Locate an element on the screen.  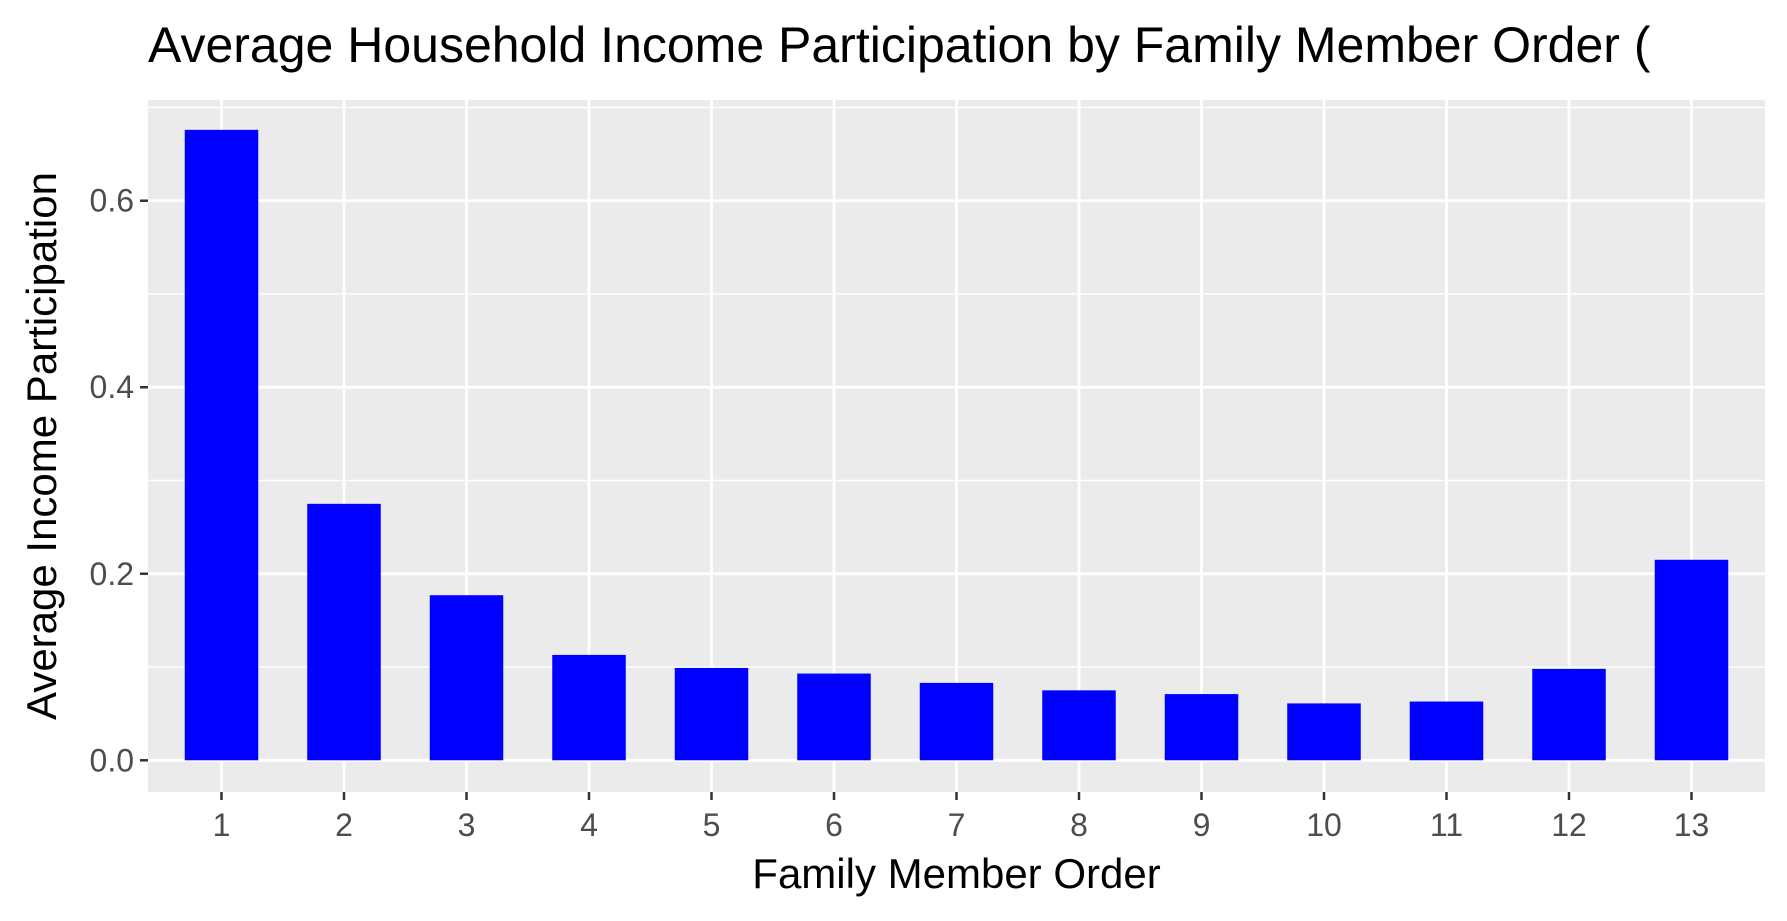
x-tick-label: 9 is located at coordinates (1202, 825).